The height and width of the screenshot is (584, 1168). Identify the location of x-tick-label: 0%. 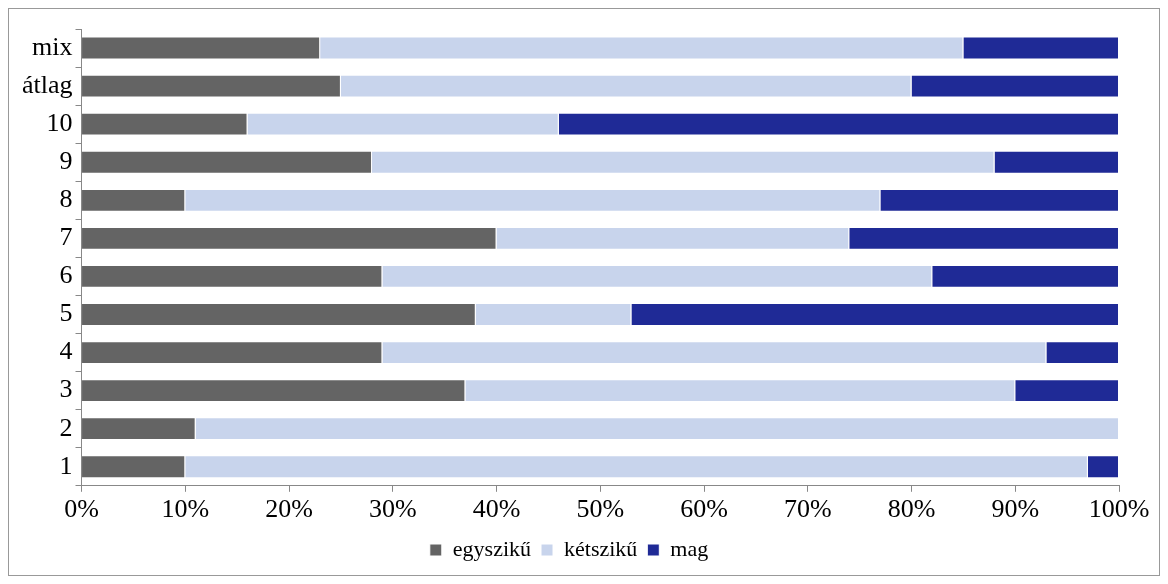
(81, 509).